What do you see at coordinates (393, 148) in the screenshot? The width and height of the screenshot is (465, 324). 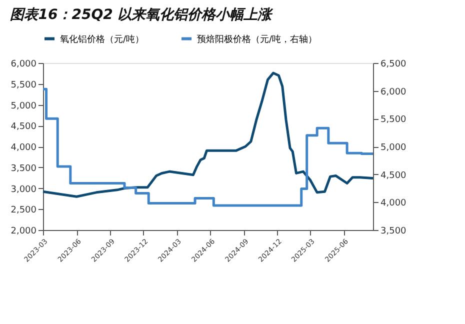 I see `y2-tick-label: 5,000` at bounding box center [393, 148].